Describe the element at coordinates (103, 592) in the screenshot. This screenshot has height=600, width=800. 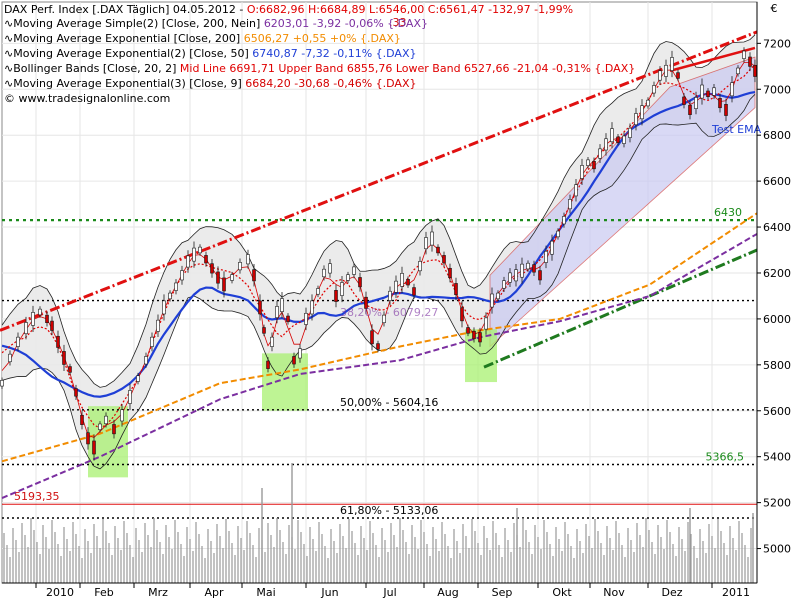
I see `x-tick-label: Feb` at that location.